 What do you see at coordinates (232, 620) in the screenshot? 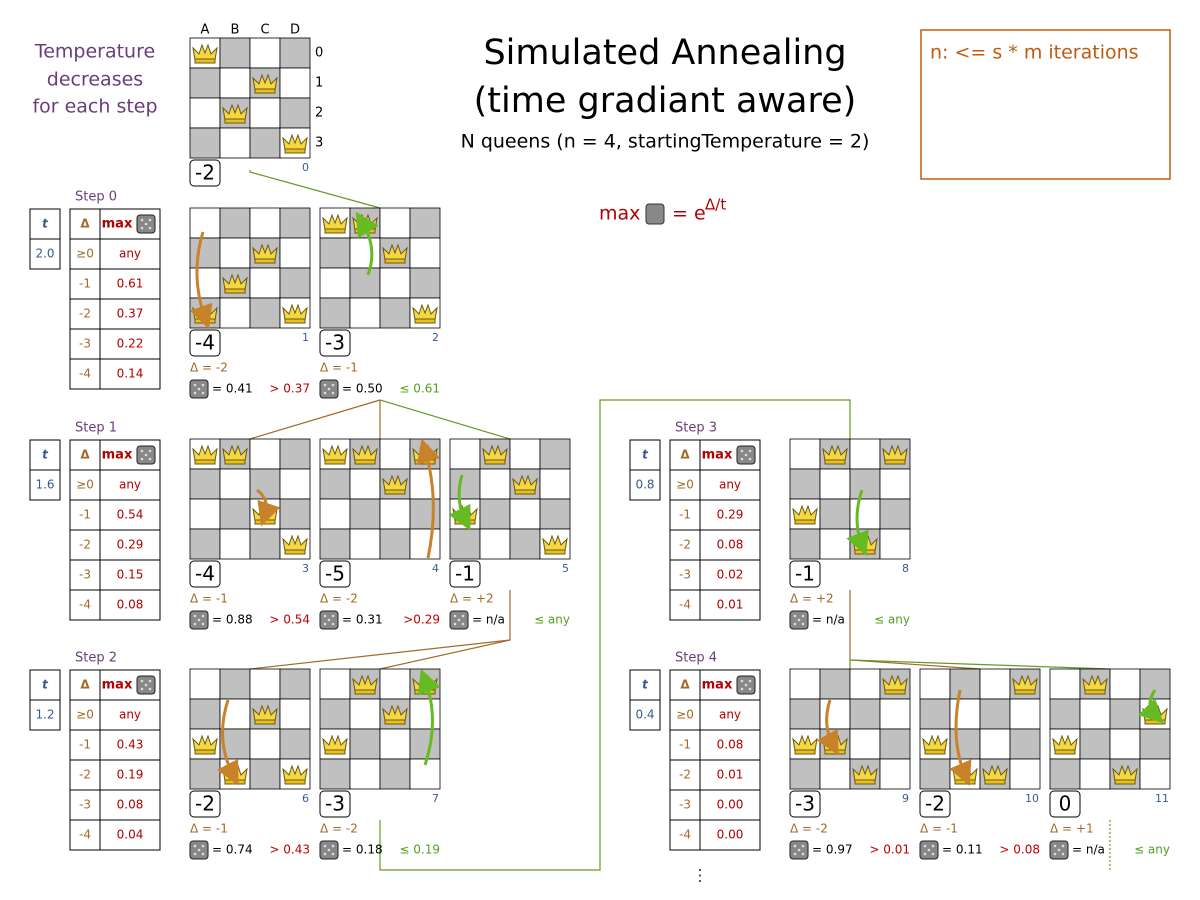
I see `dice-value: = 0.88` at bounding box center [232, 620].